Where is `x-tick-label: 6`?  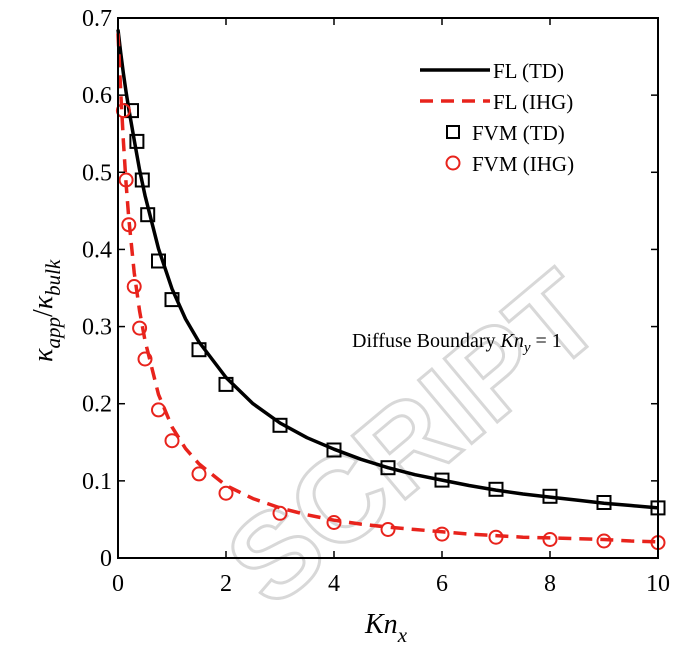 x-tick-label: 6 is located at coordinates (442, 584).